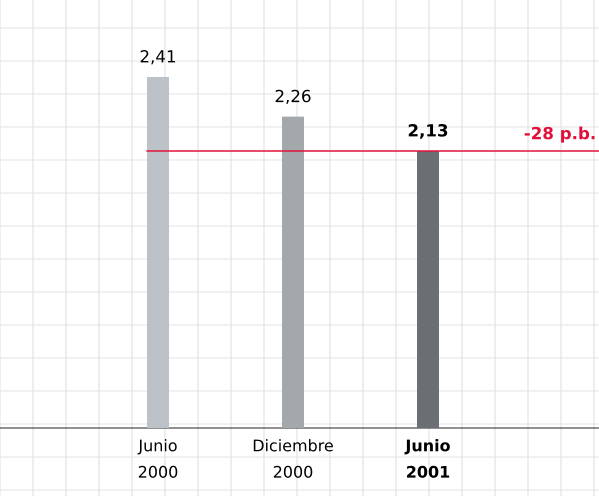 The width and height of the screenshot is (599, 496). What do you see at coordinates (427, 458) in the screenshot?
I see `x-tick-label: Junio 2001` at bounding box center [427, 458].